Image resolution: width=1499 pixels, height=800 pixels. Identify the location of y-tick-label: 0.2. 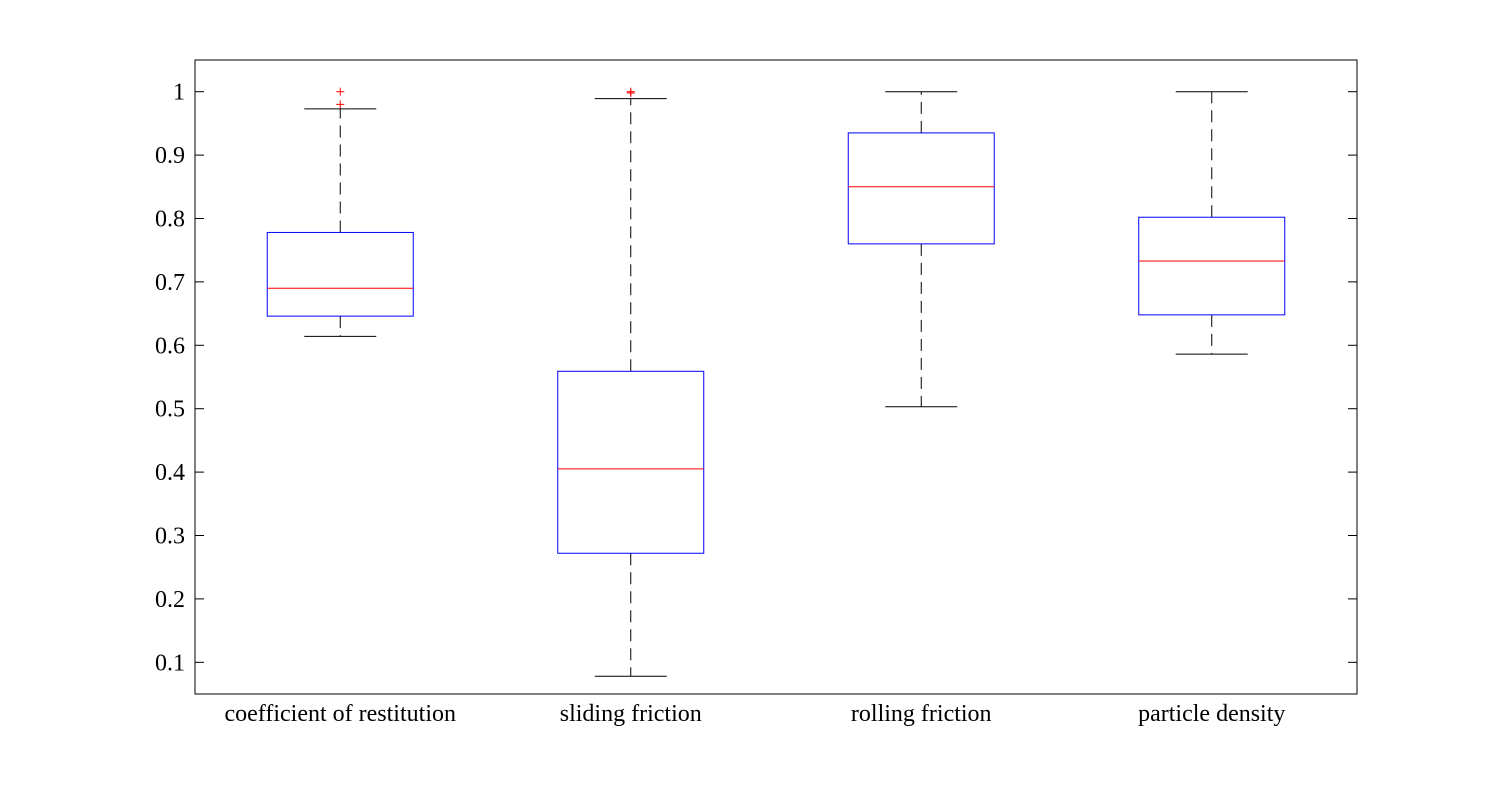
(170, 600).